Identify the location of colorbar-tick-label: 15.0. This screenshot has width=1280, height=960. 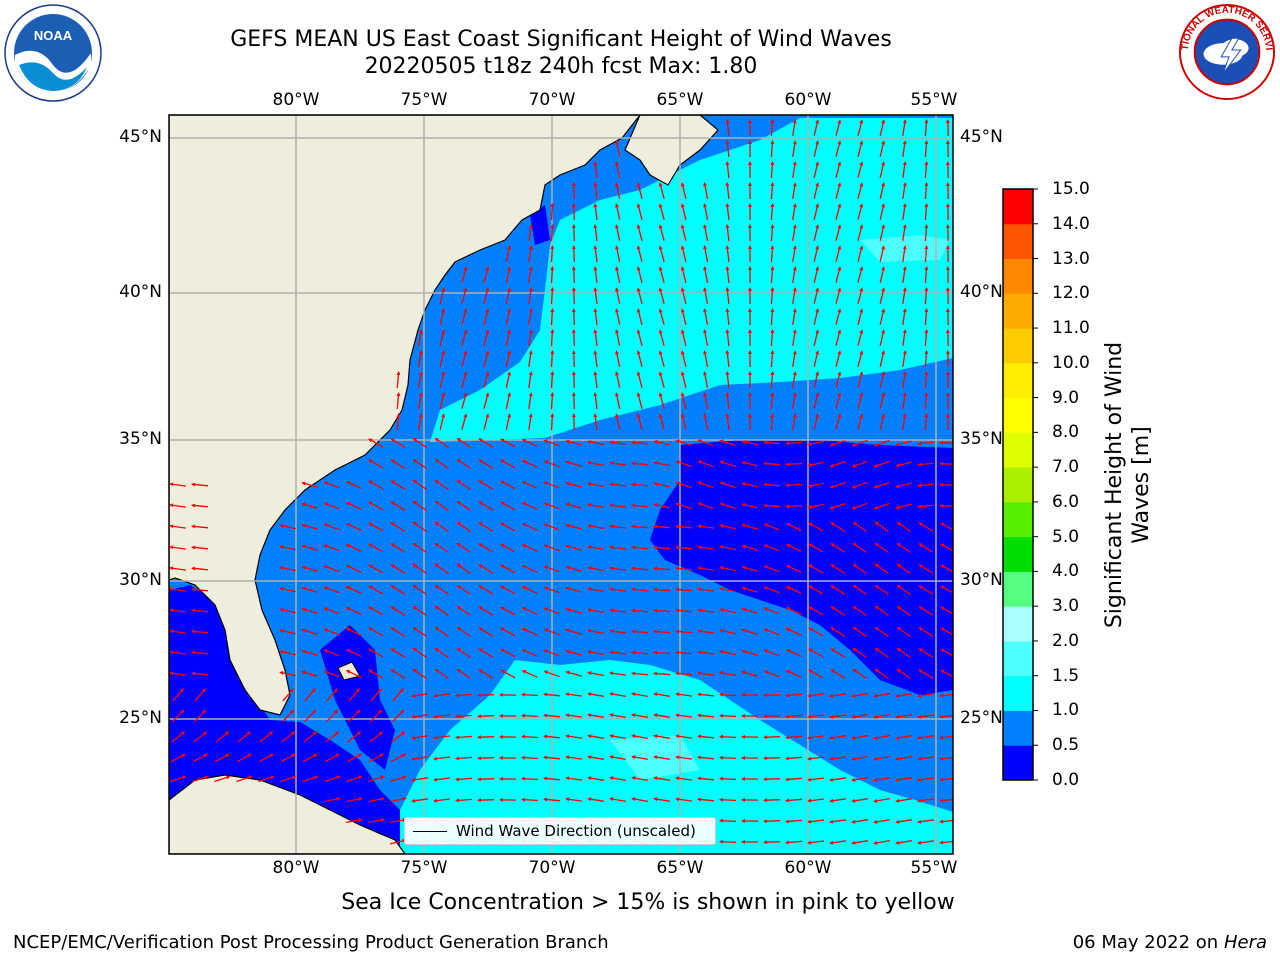
(1071, 189).